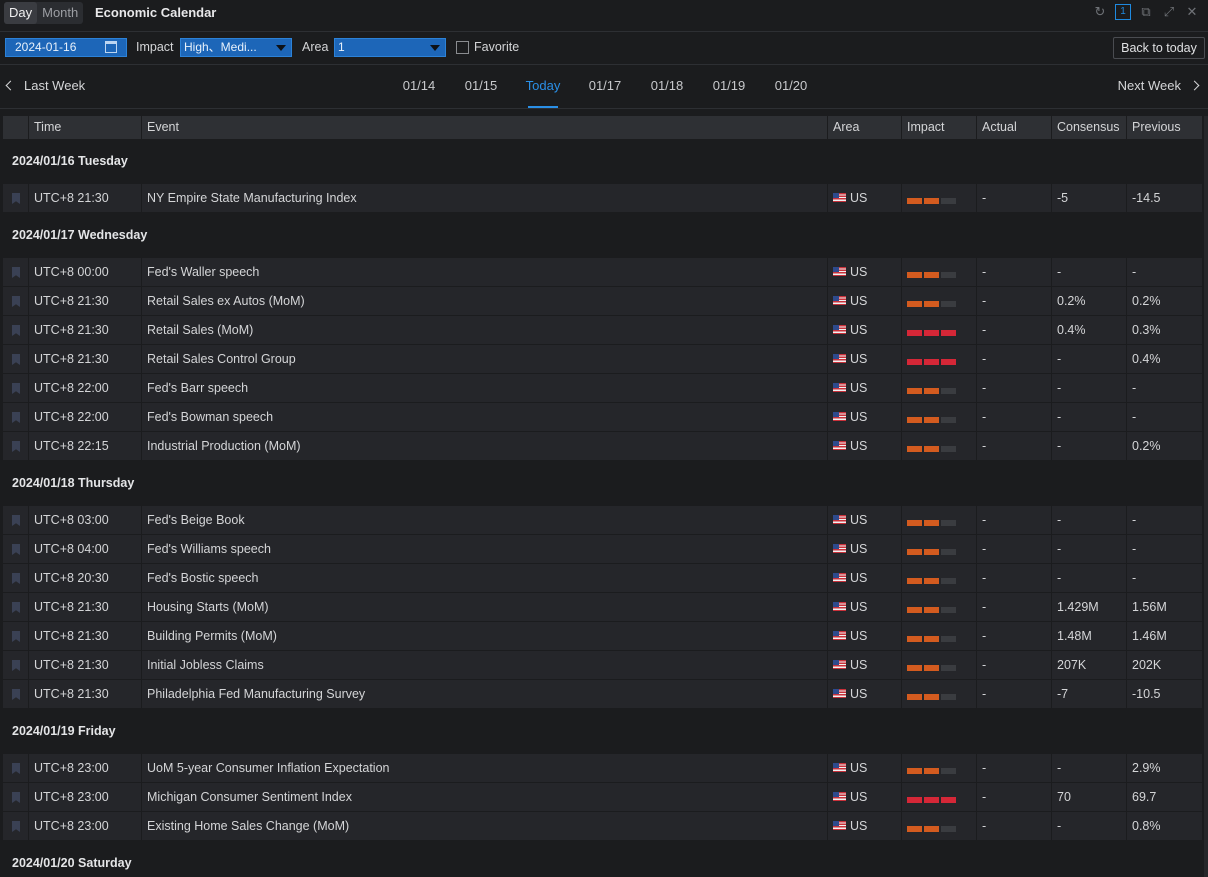 This screenshot has width=1208, height=877. I want to click on day-tab: 01/18, so click(667, 85).